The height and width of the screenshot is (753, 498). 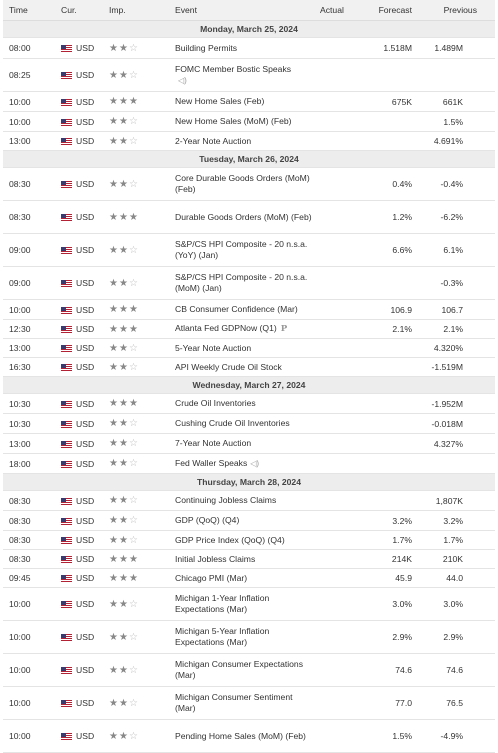 I want to click on event-time: 08:30, so click(x=29, y=559).